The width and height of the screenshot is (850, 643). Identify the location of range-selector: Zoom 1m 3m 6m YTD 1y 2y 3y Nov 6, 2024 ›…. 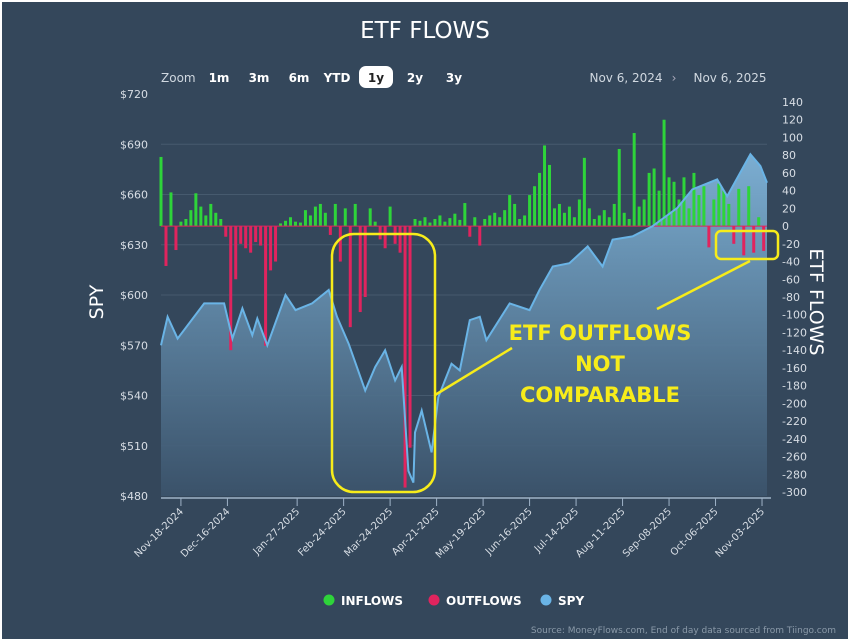
(464, 77).